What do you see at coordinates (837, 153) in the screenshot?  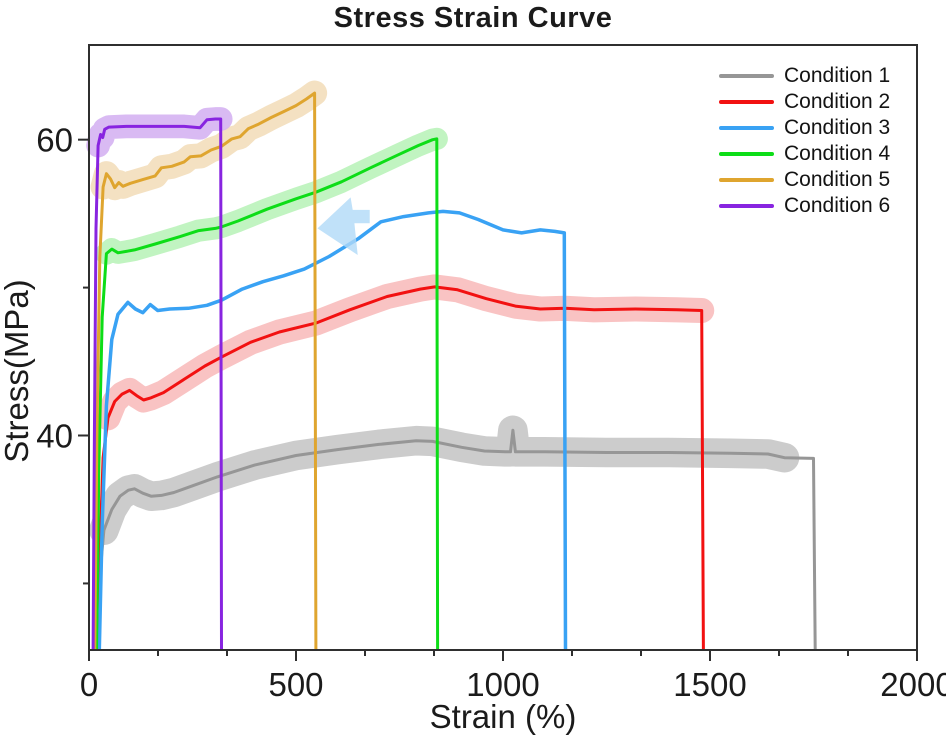 I see `legend-label: Condition 4` at bounding box center [837, 153].